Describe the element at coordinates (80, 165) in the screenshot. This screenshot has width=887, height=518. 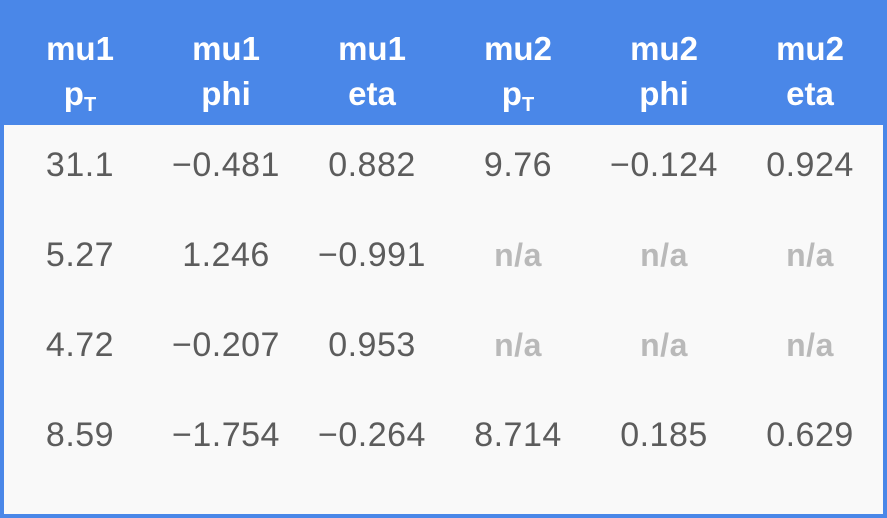
I see `cell-mu1-pt: 31.1` at that location.